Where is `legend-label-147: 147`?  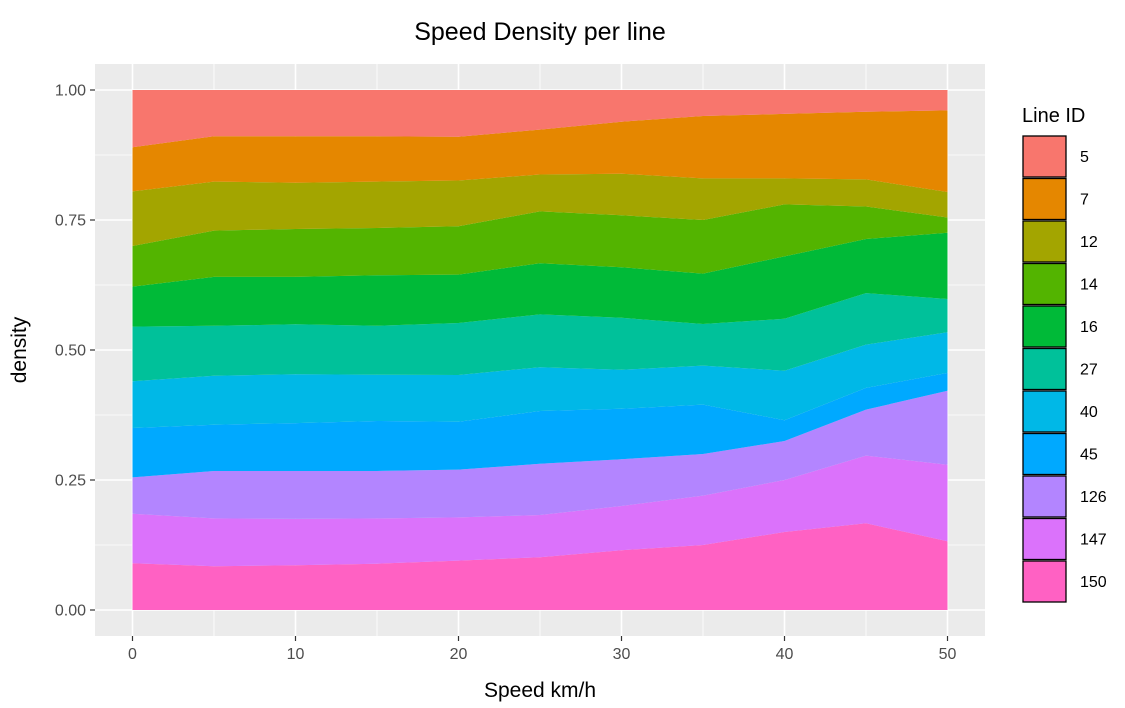
legend-label-147: 147 is located at coordinates (1093, 540).